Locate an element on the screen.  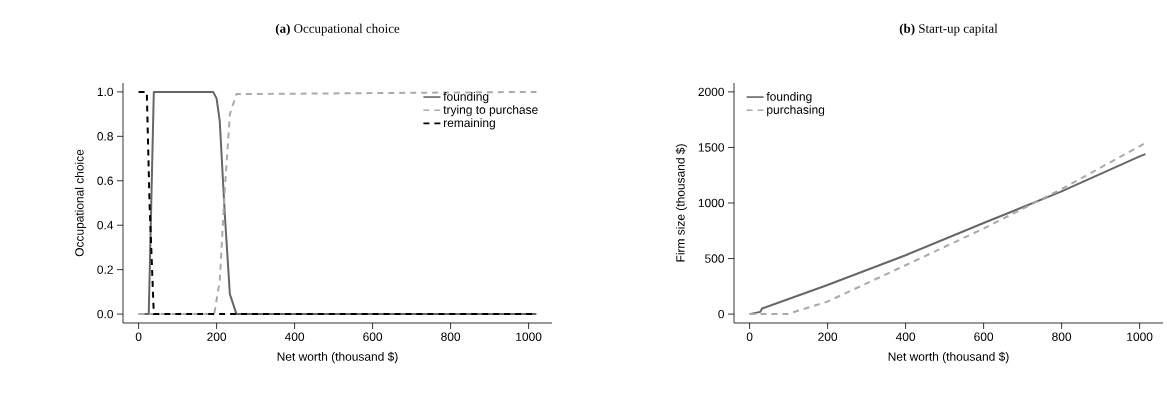
legend-label: remaining is located at coordinates (469, 124).